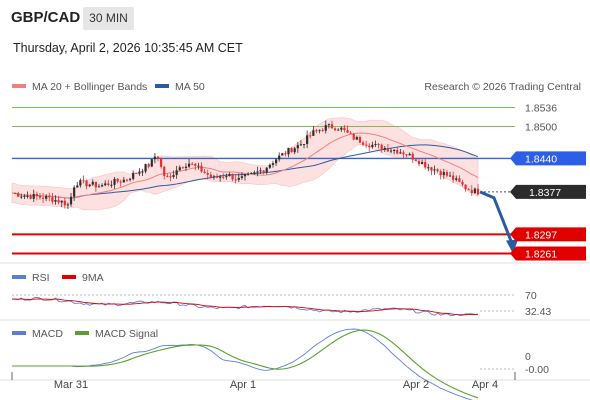 The width and height of the screenshot is (590, 400). What do you see at coordinates (528, 357) in the screenshot?
I see `macd-zero-label: 0` at bounding box center [528, 357].